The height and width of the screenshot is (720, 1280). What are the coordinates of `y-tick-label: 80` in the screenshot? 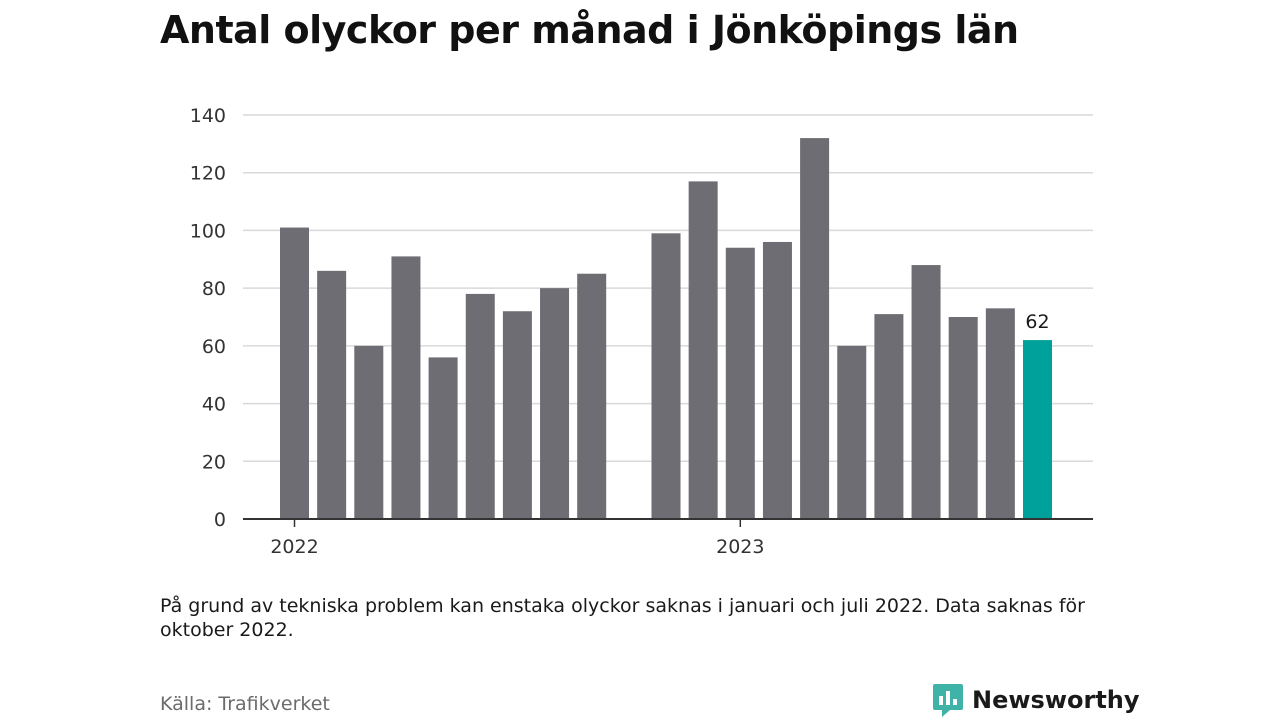 It's located at (214, 289).